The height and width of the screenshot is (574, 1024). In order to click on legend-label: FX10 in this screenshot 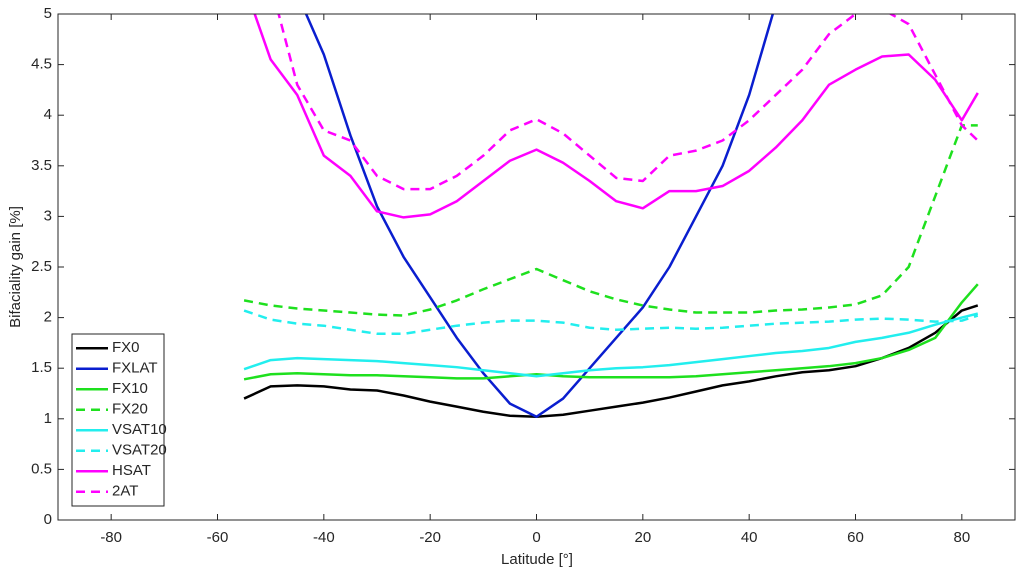, I will do `click(130, 388)`.